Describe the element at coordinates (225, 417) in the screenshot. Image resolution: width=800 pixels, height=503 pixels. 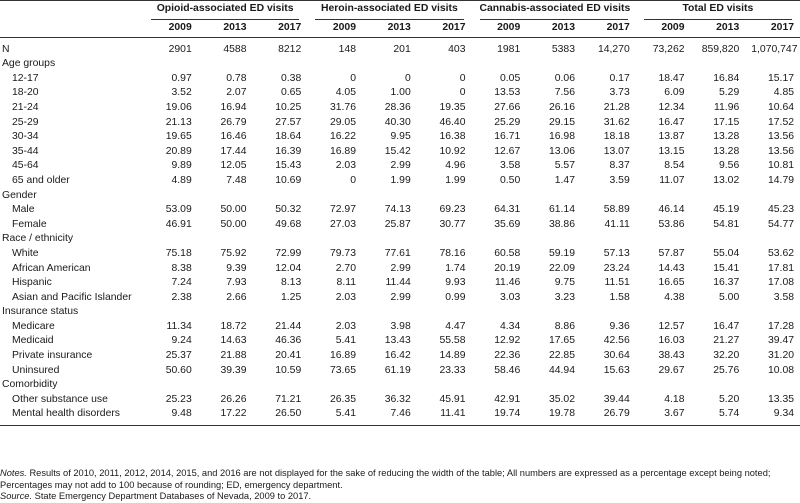
I see `table-cell: 17.22` at that location.